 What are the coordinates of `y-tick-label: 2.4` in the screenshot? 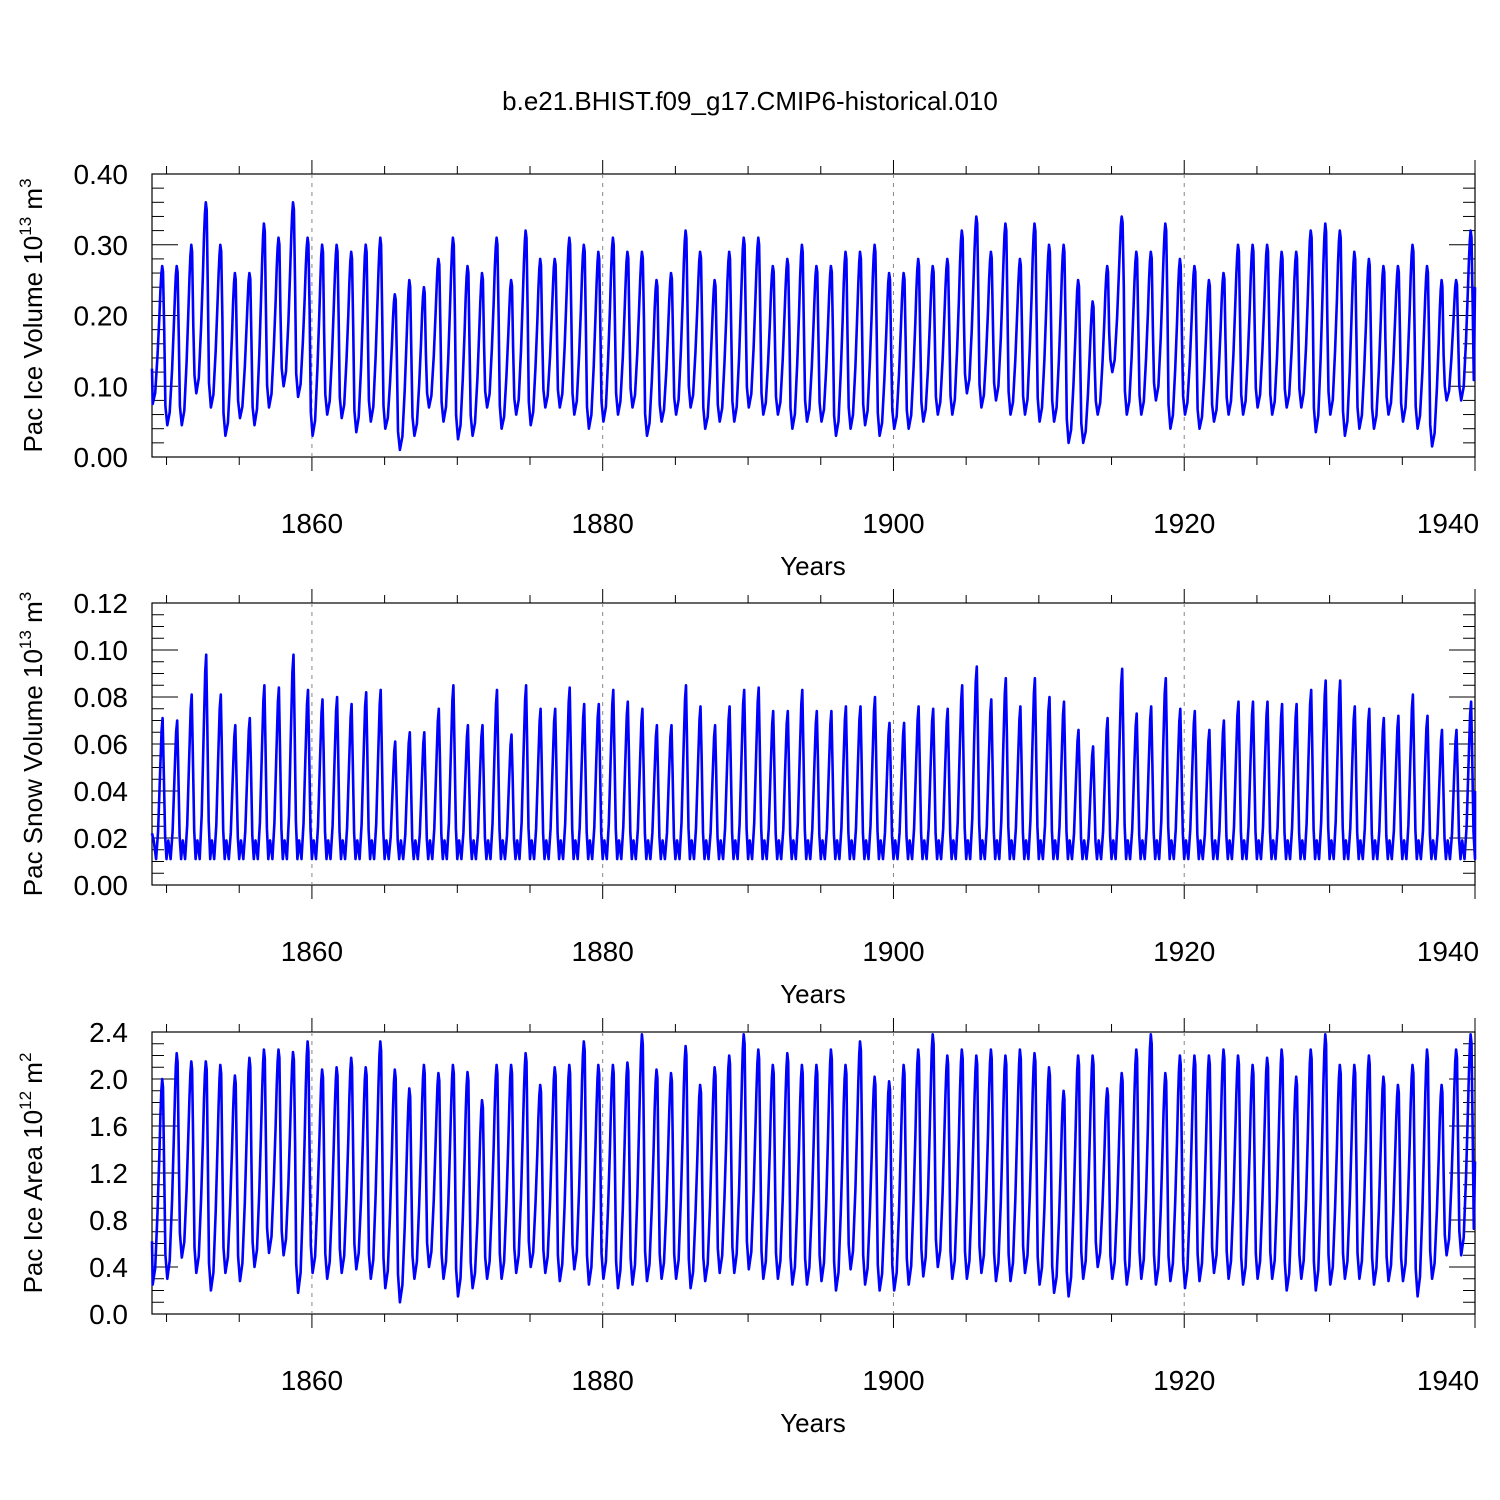 It's located at (108, 1032).